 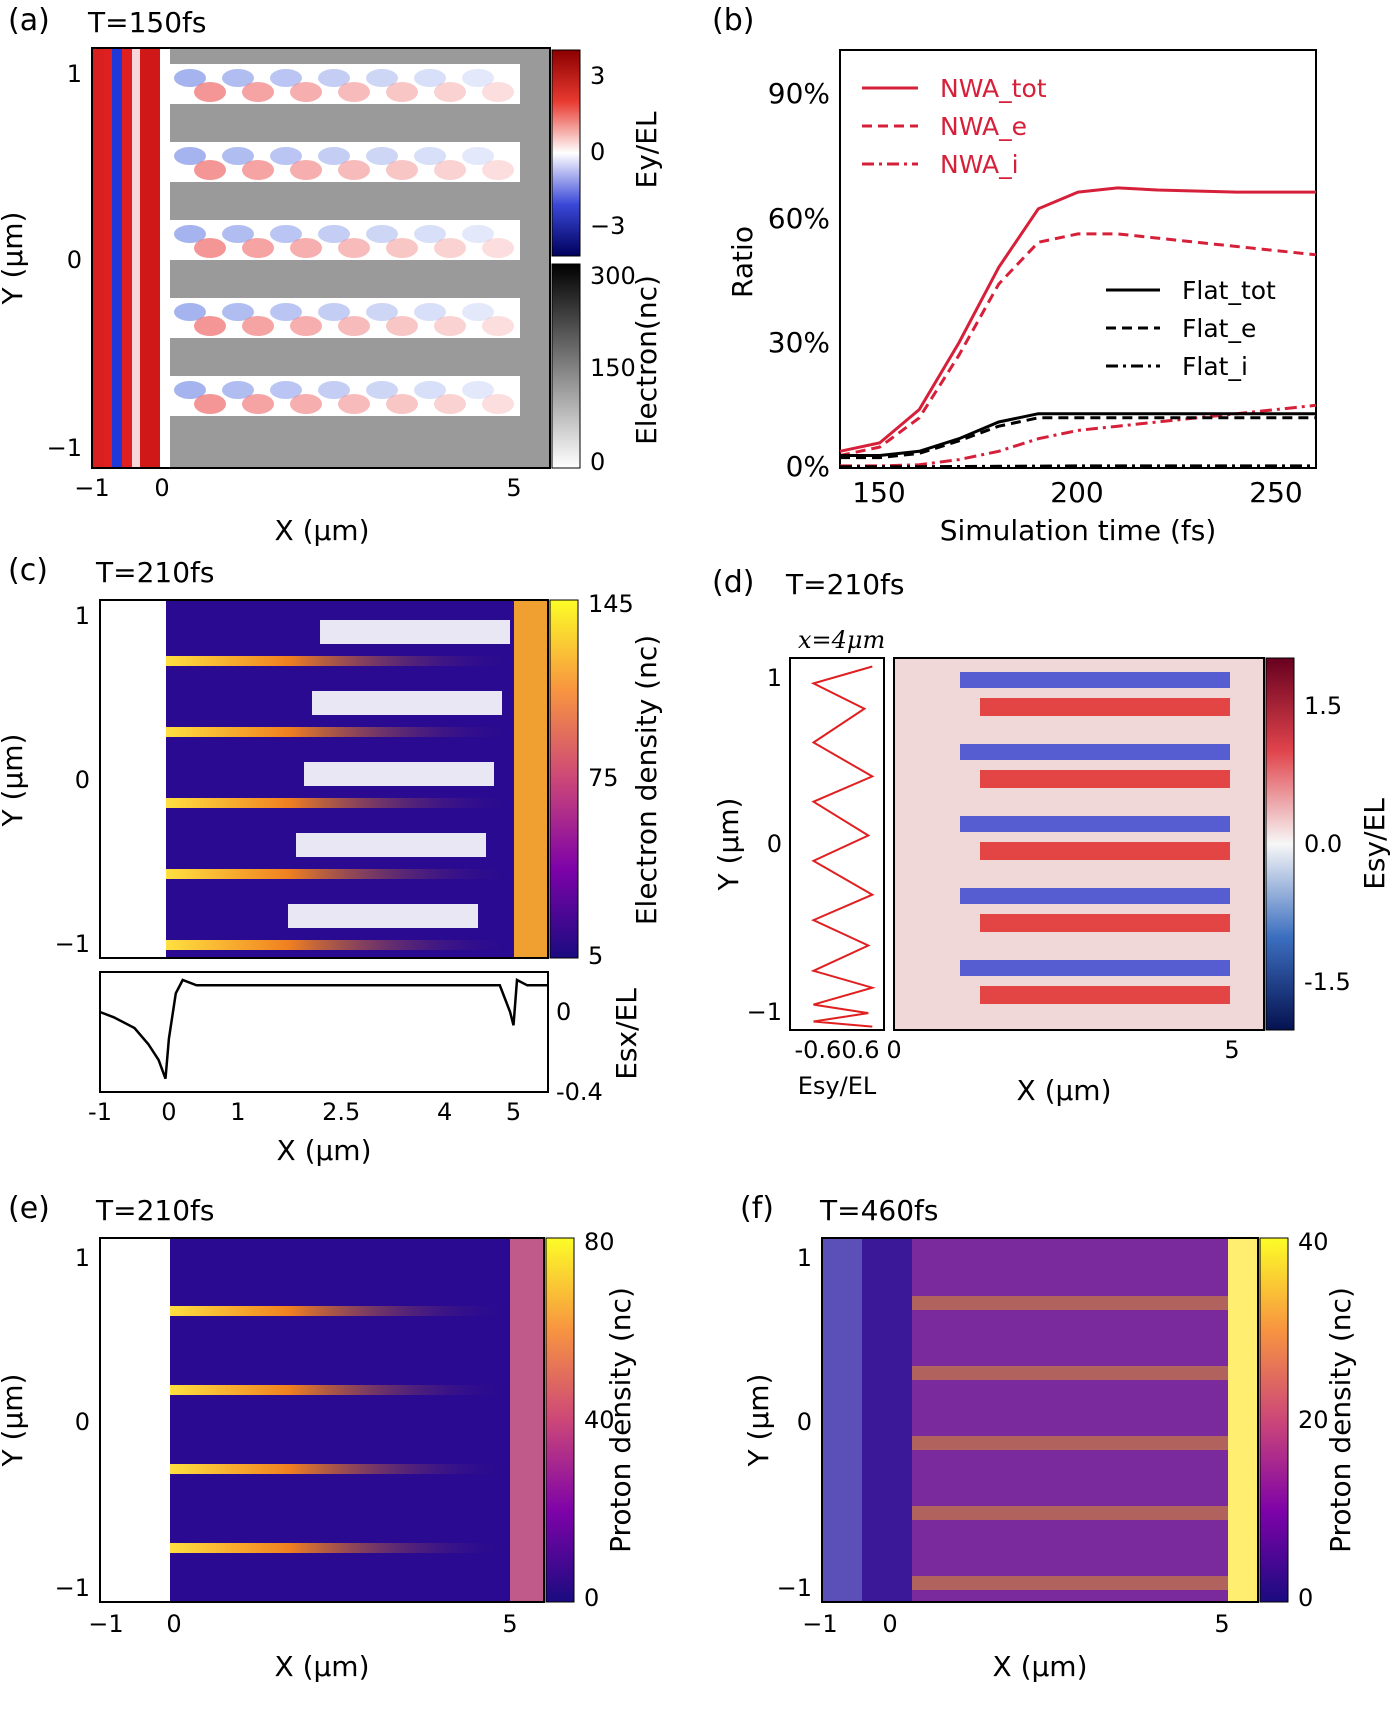 I want to click on panel-b-legend-black: Flat_tot Flat_e Flat_i, so click(x=1191, y=328).